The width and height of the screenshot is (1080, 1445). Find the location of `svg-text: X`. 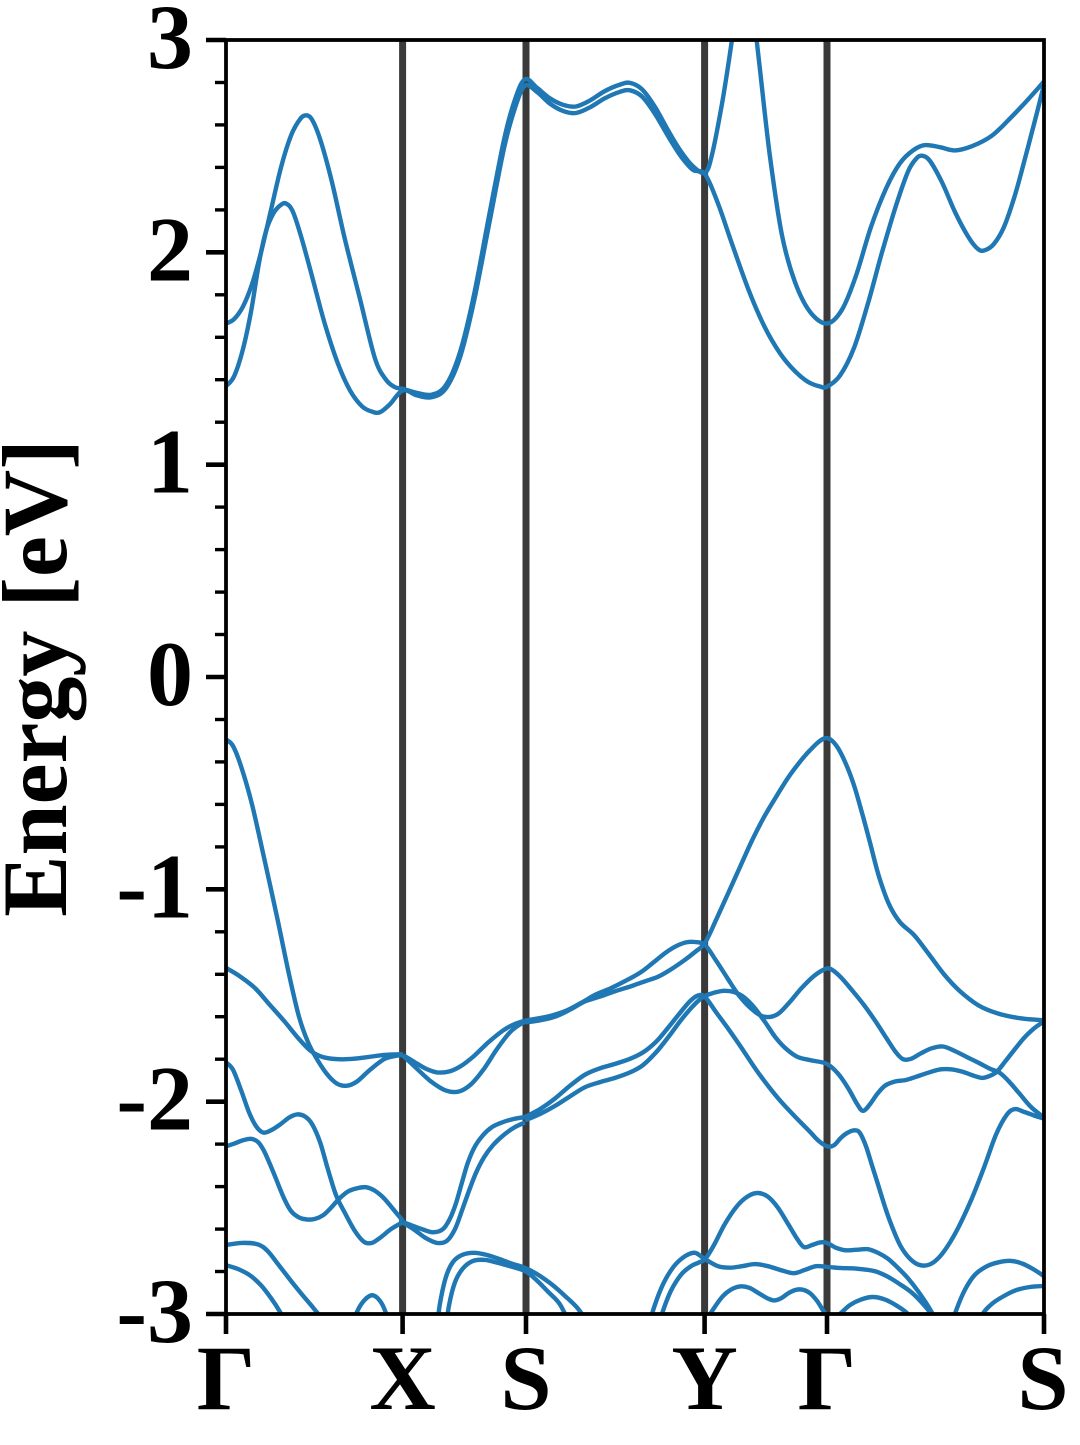

svg-text: X is located at coordinates (402, 1378).